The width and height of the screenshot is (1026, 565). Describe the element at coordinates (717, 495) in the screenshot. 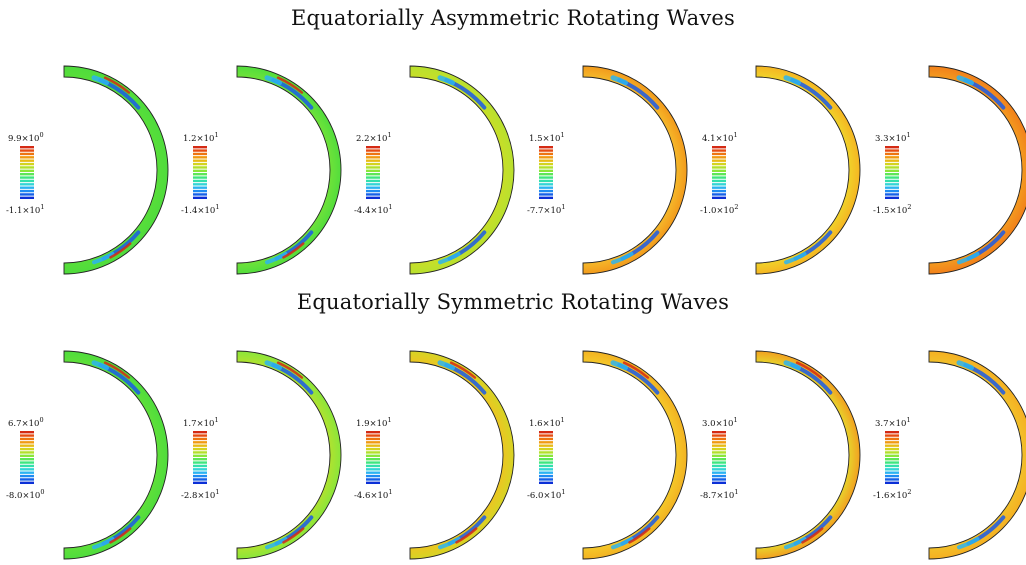

I see `colorbar-min-mantissa: -8.7×10` at that location.